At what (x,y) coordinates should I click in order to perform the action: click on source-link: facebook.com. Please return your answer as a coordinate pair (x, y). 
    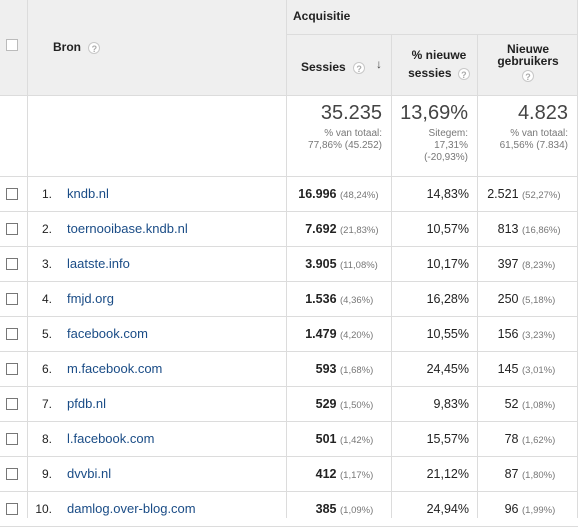
    Looking at the image, I should click on (107, 333).